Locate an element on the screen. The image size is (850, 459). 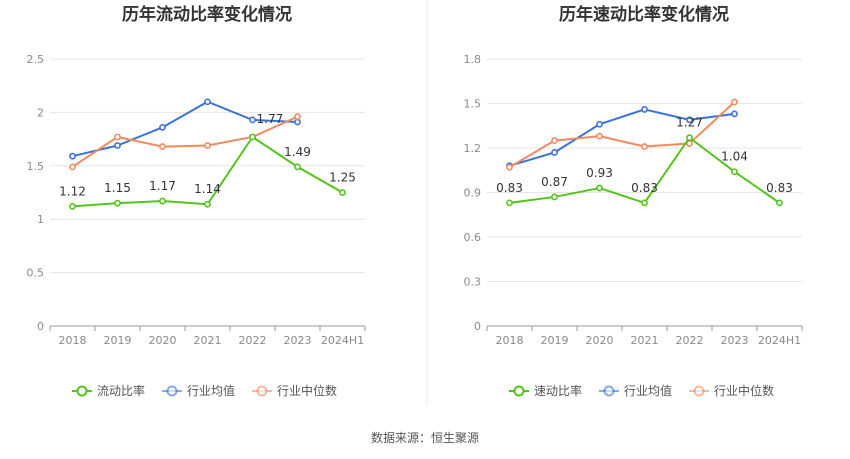
data-label: 1.49 is located at coordinates (297, 152).